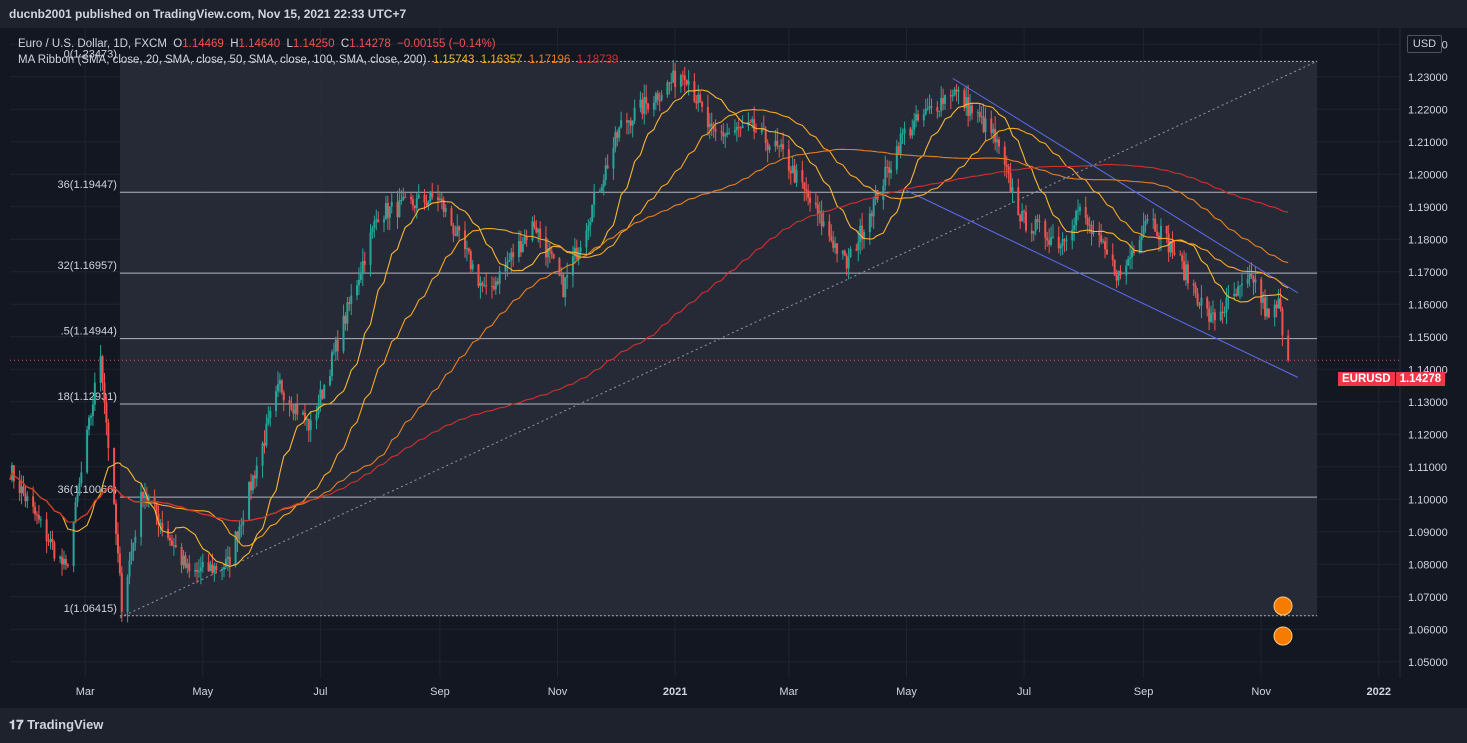 The height and width of the screenshot is (743, 1467). What do you see at coordinates (501, 60) in the screenshot?
I see `ma50-value: 1.16357` at bounding box center [501, 60].